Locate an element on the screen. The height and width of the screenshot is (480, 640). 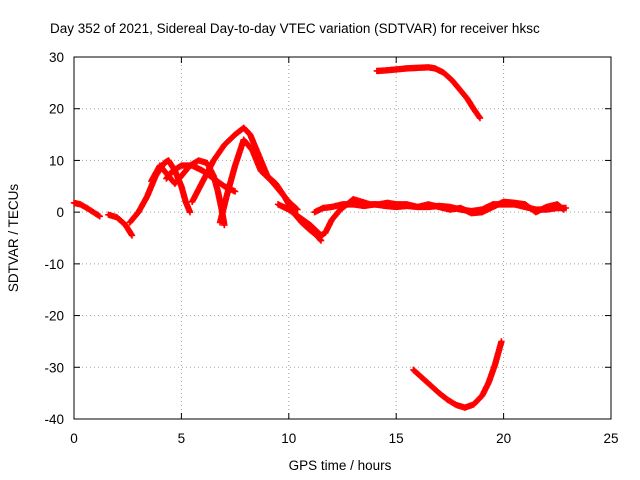
x-tick-label: 15 is located at coordinates (396, 438).